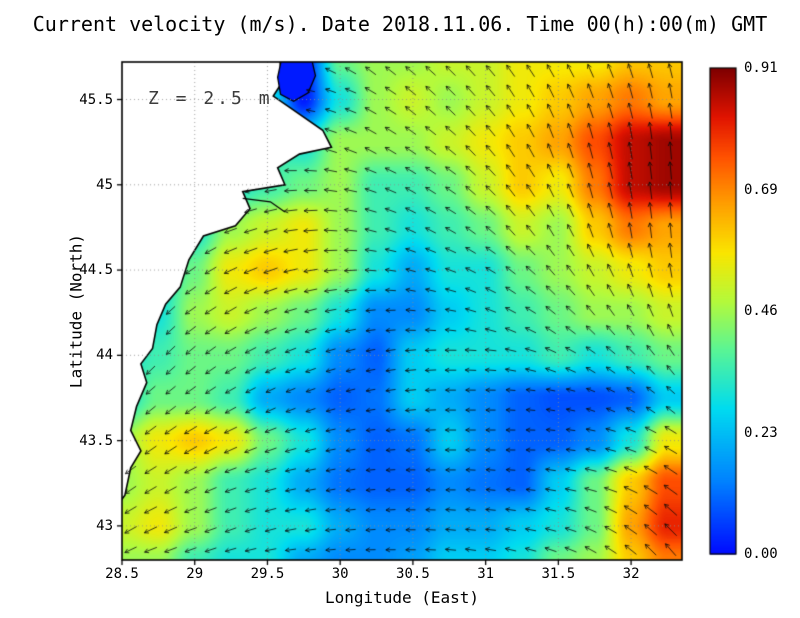 This screenshot has height=618, width=800. What do you see at coordinates (104, 525) in the screenshot?
I see `y-tick-label: 43` at bounding box center [104, 525].